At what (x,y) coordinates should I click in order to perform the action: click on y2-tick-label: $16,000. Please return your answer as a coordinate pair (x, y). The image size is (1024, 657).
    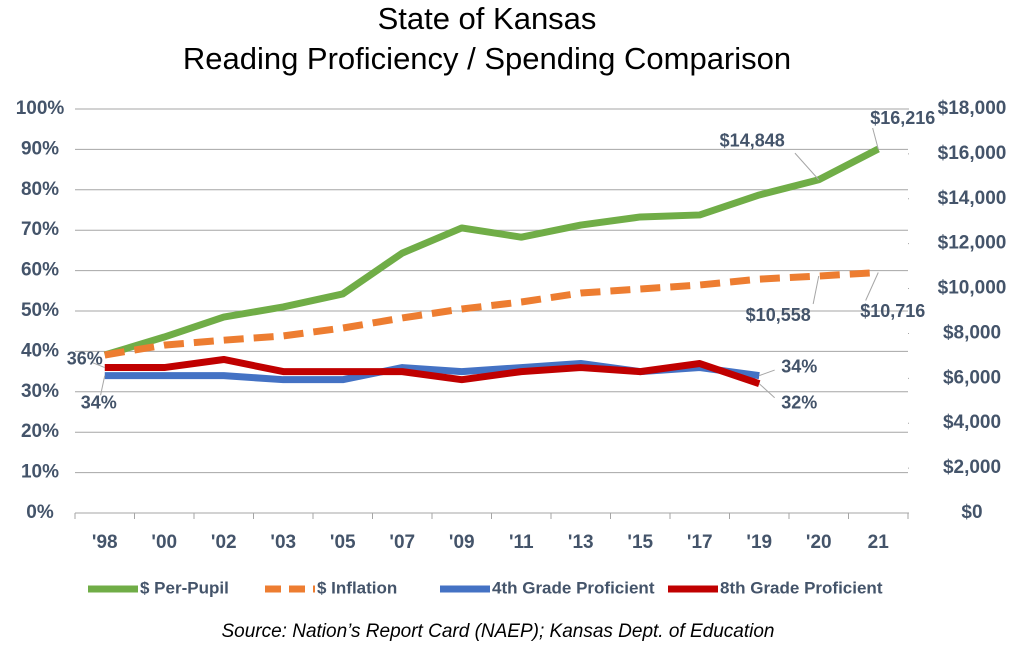
    Looking at the image, I should click on (972, 153).